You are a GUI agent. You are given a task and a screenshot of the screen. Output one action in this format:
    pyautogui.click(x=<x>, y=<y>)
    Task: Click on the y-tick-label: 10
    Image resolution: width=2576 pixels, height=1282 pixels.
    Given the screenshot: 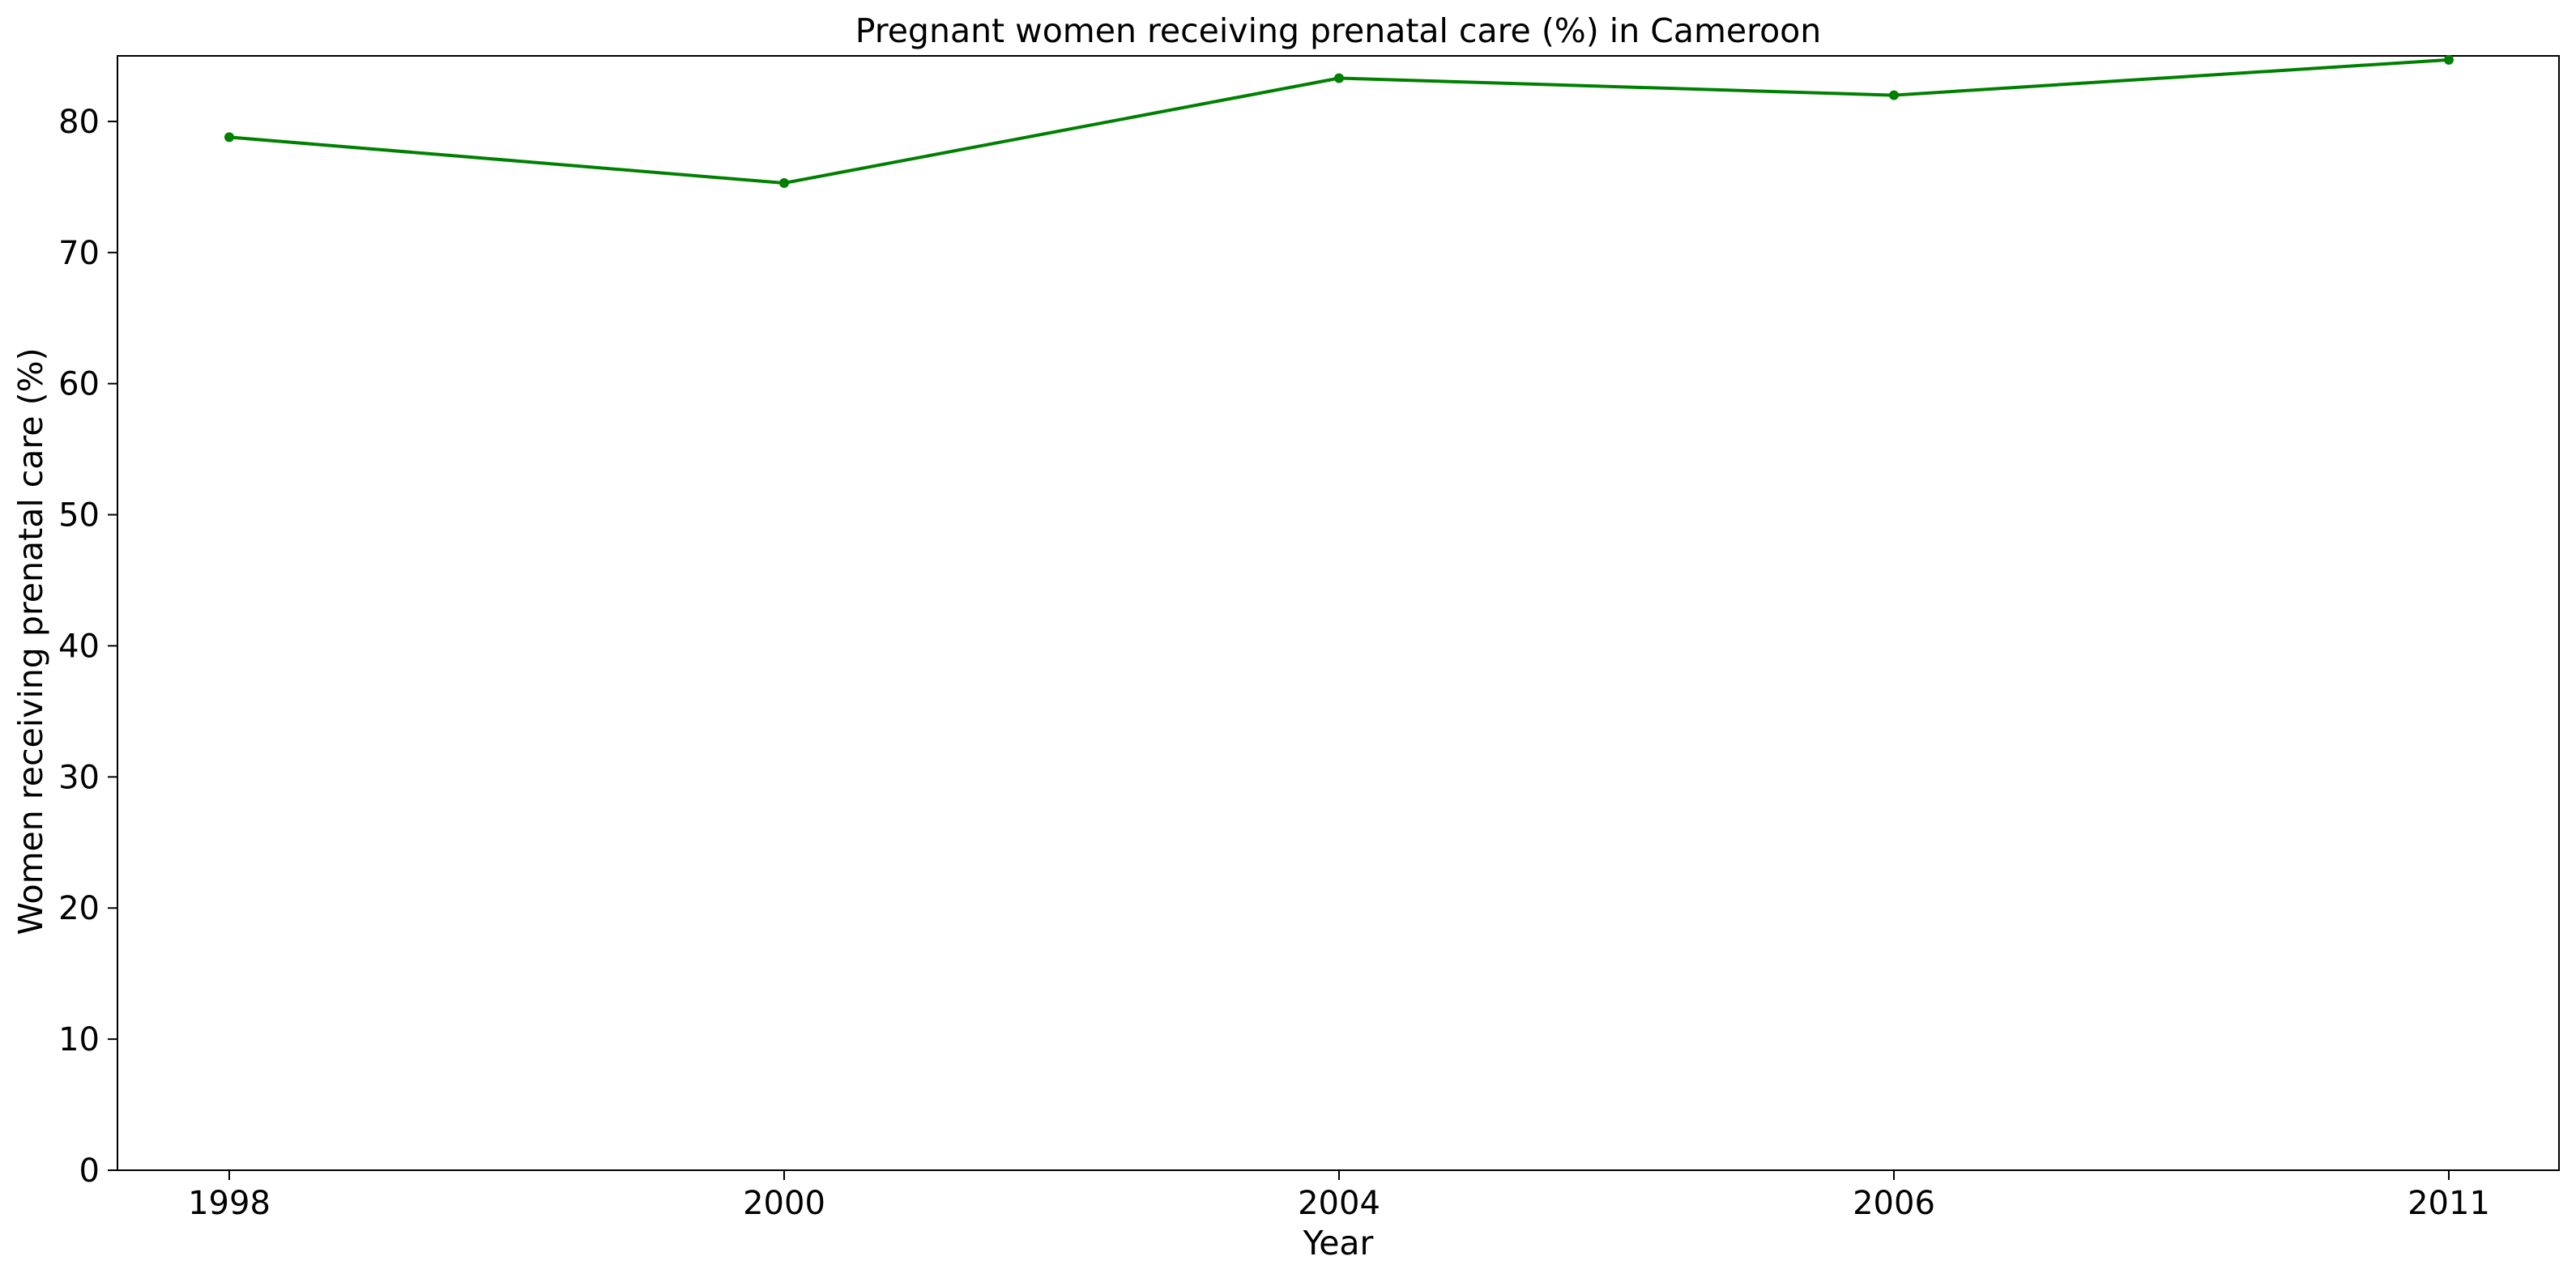 What is the action you would take?
    pyautogui.click(x=79, y=1039)
    